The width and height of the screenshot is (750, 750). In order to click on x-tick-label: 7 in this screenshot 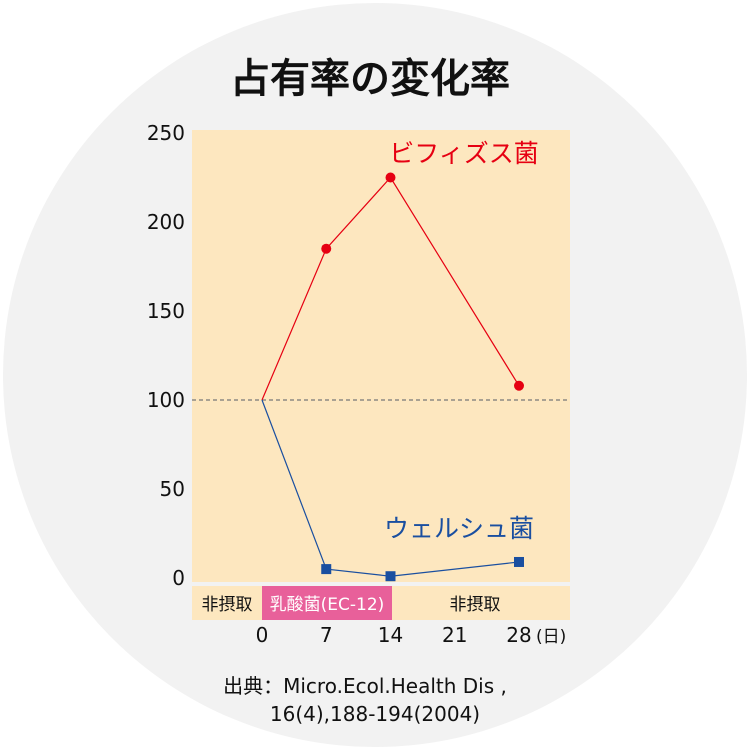, I will do `click(326, 635)`.